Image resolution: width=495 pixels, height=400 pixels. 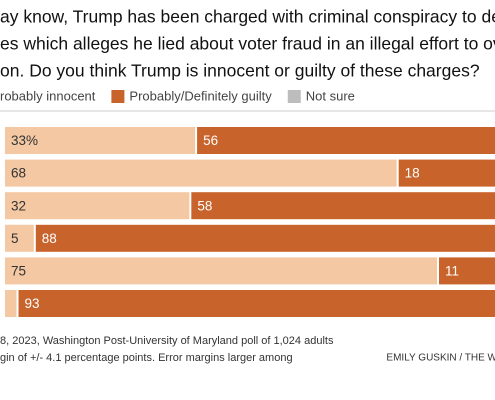 What do you see at coordinates (440, 358) in the screenshot?
I see `credit: EMILY GUSKIN / THE W` at bounding box center [440, 358].